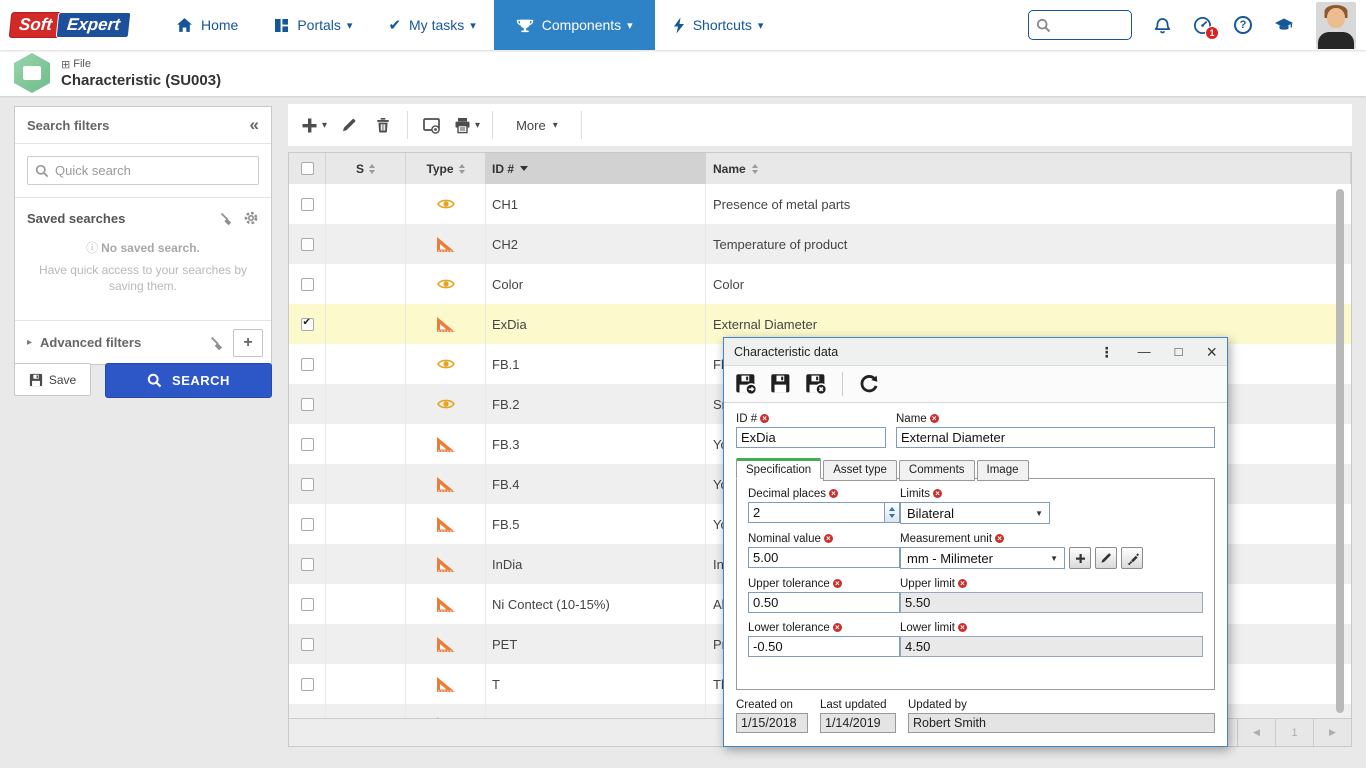 The width and height of the screenshot is (1366, 768). Describe the element at coordinates (1051, 602) in the screenshot. I see `upper-limit-input` at that location.